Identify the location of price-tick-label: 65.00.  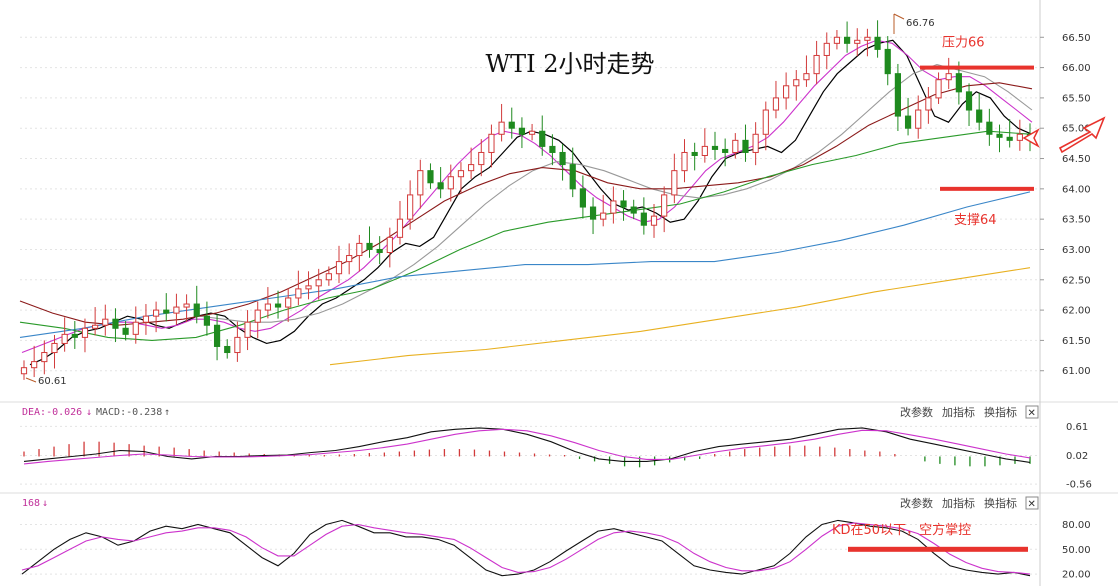
(1076, 129).